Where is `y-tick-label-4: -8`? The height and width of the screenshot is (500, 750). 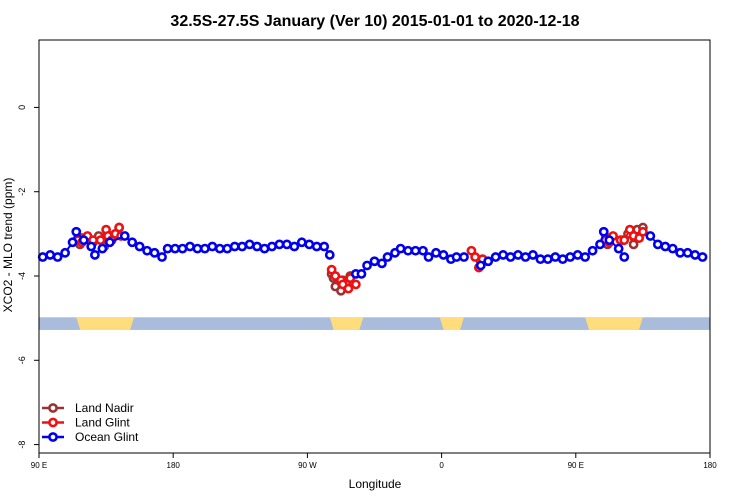
y-tick-label-4: -8 is located at coordinates (22, 445).